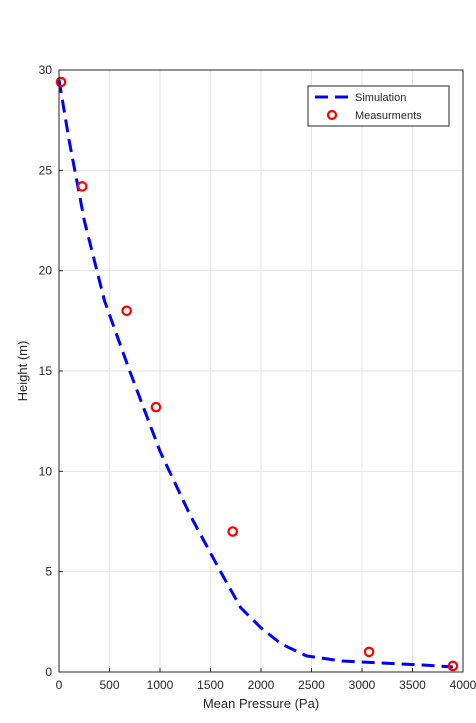 The image size is (476, 723). Describe the element at coordinates (46, 170) in the screenshot. I see `y-tick-label: 25` at that location.